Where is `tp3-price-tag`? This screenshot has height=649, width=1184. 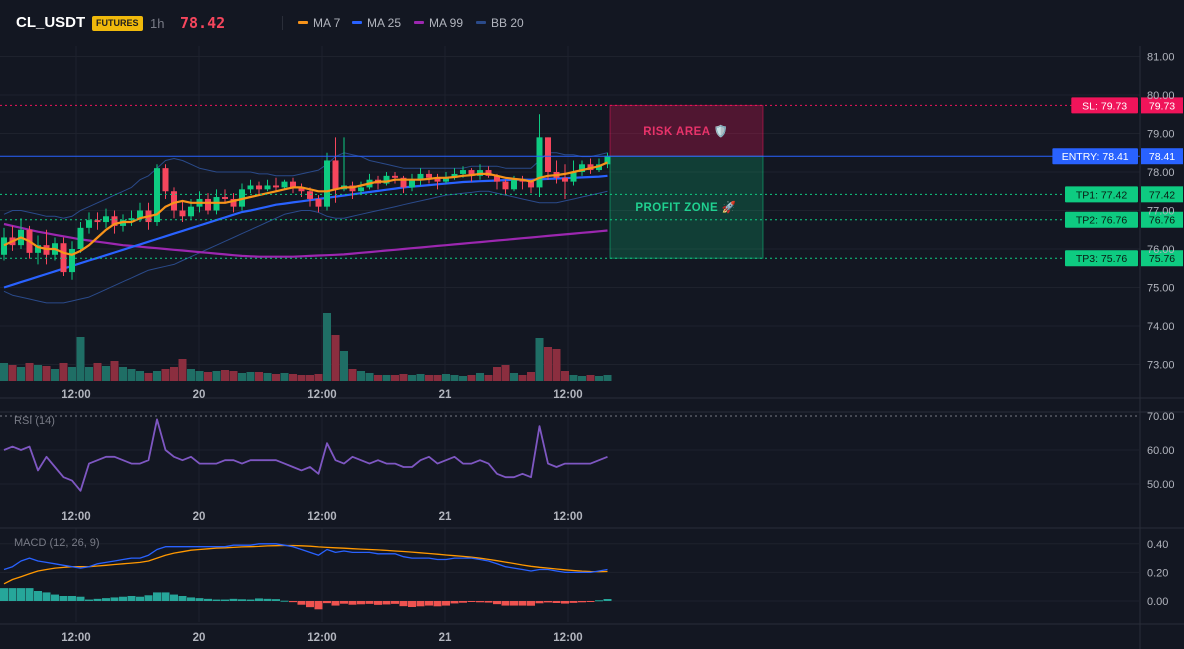 tp3-price-tag is located at coordinates (1162, 258).